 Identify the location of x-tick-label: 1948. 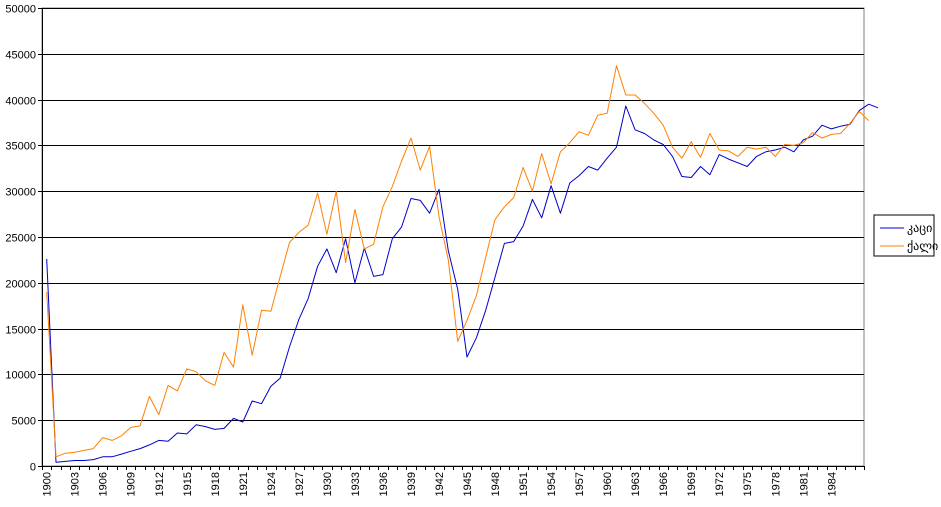
(496, 484).